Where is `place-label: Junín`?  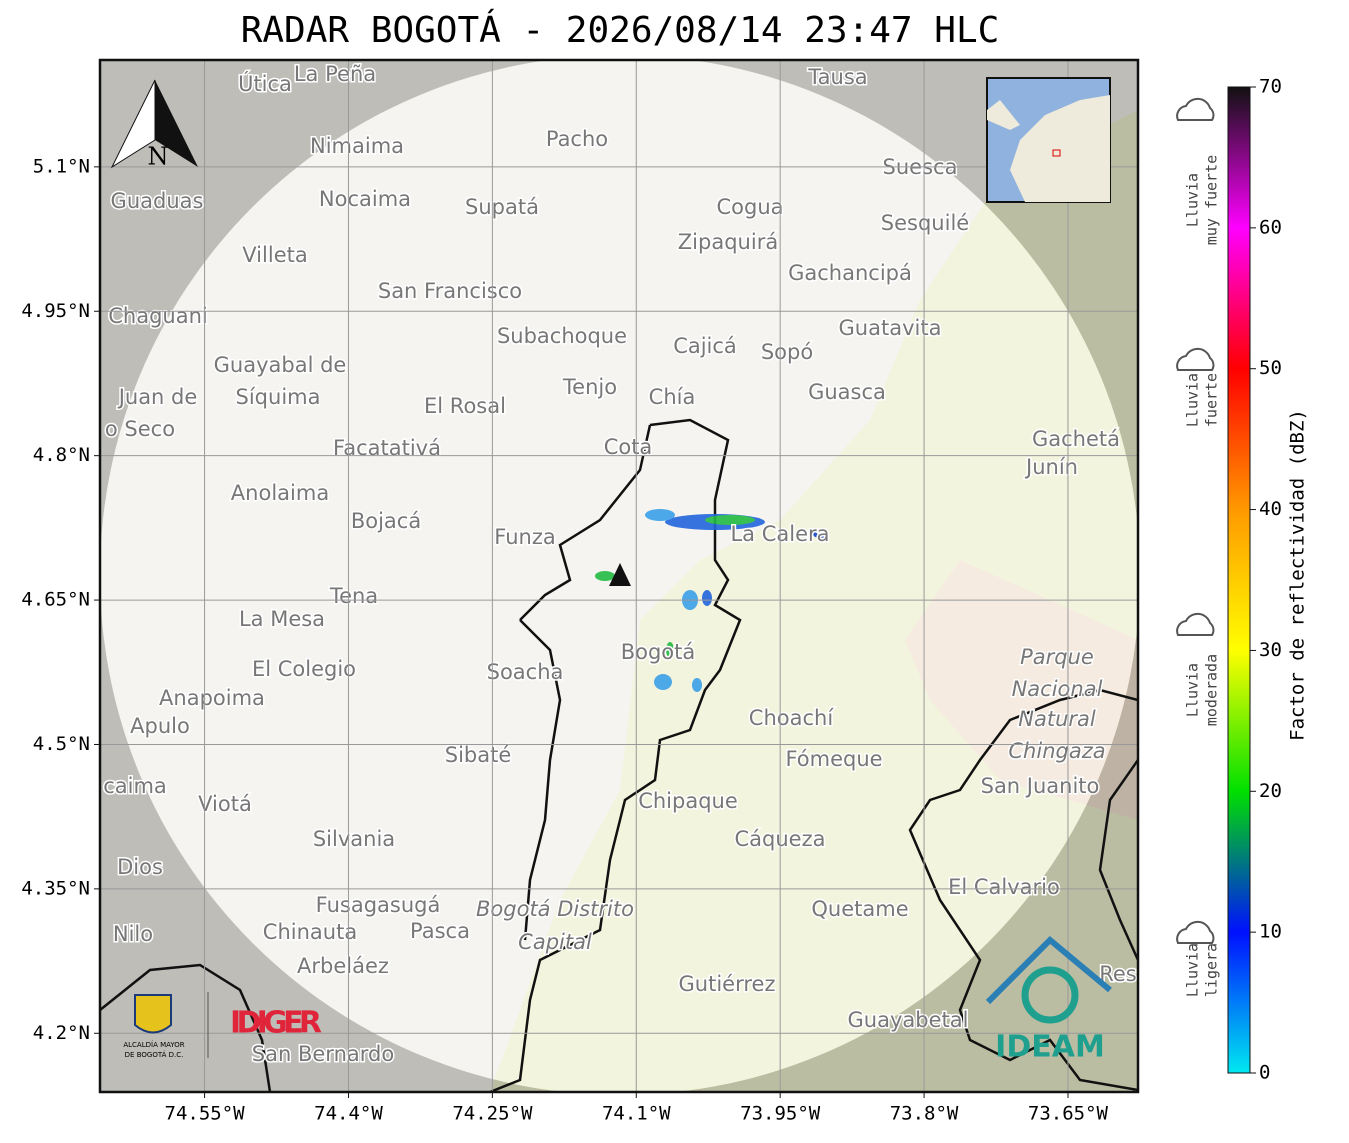 place-label: Junín is located at coordinates (1051, 467).